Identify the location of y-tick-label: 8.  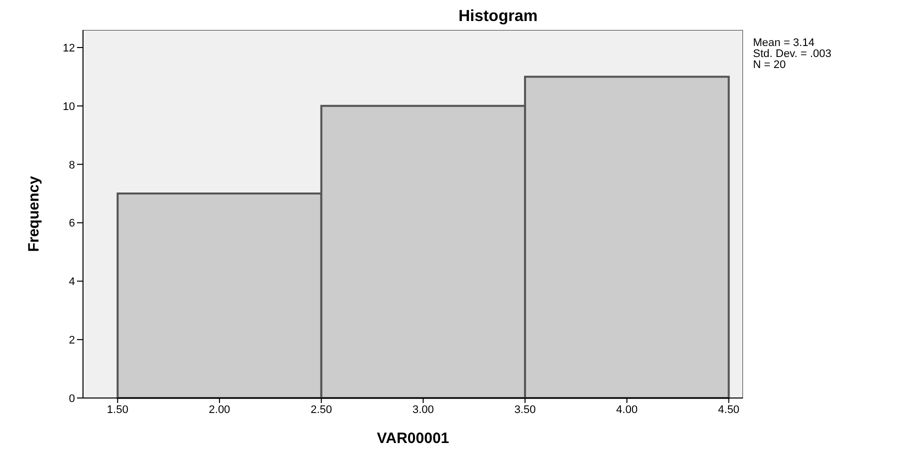
(71, 165).